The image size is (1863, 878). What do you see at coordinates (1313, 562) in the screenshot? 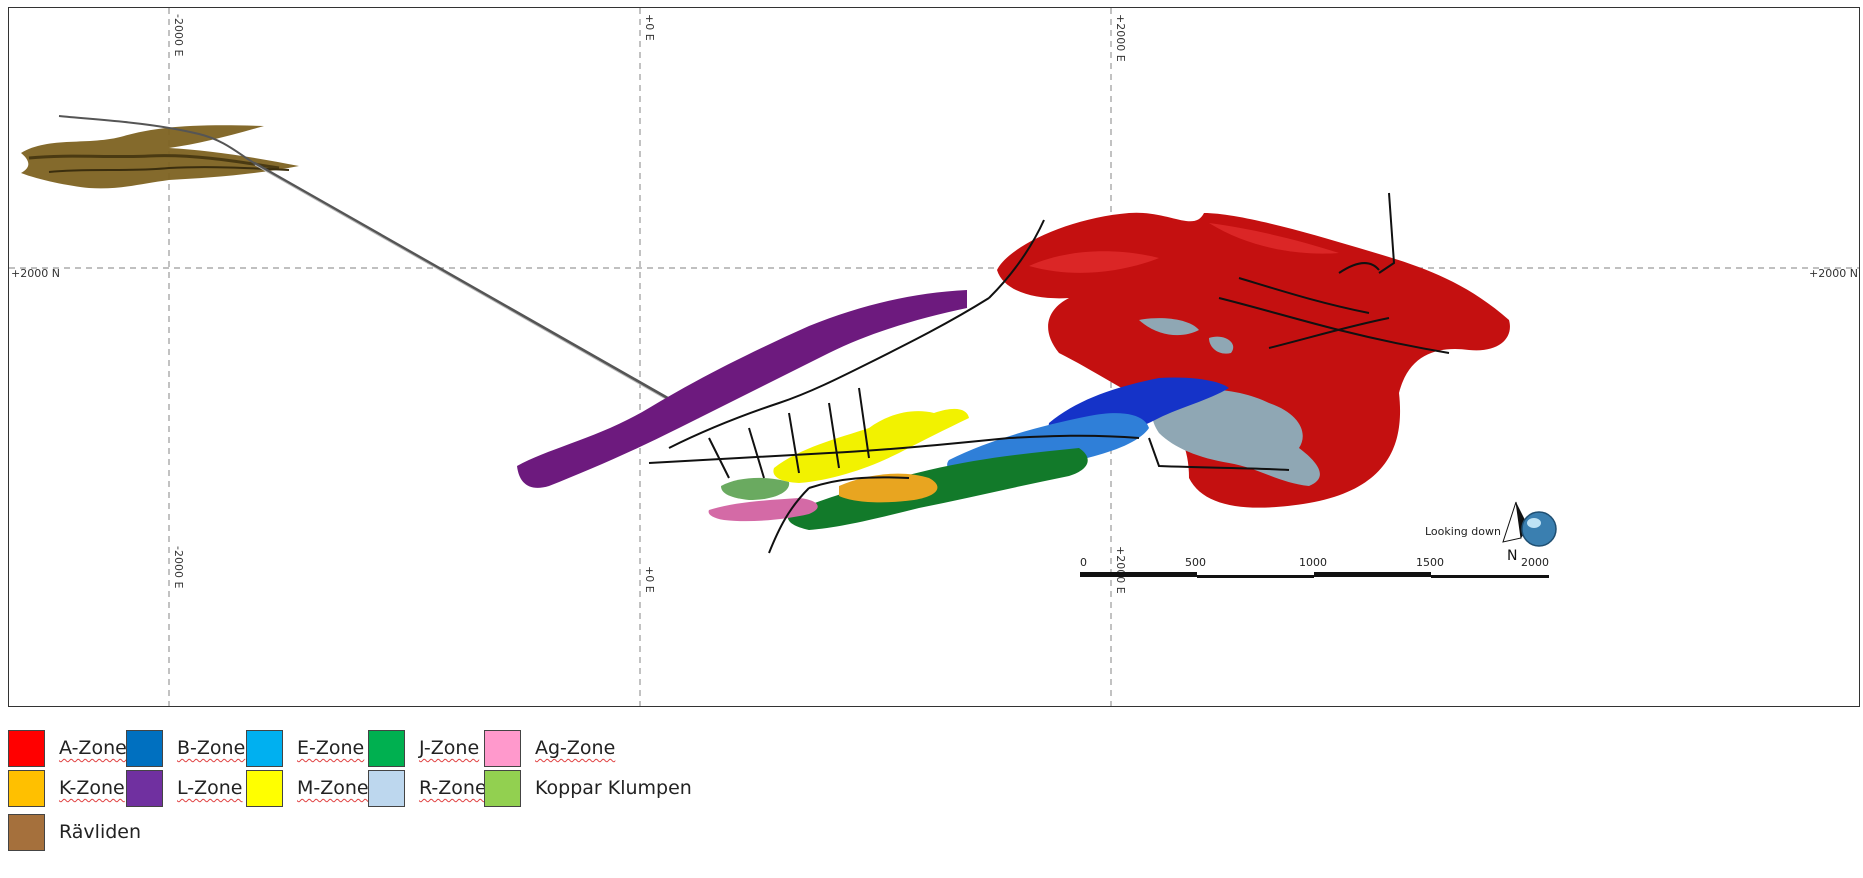
I see `scale-tick-1000: 1000` at bounding box center [1313, 562].